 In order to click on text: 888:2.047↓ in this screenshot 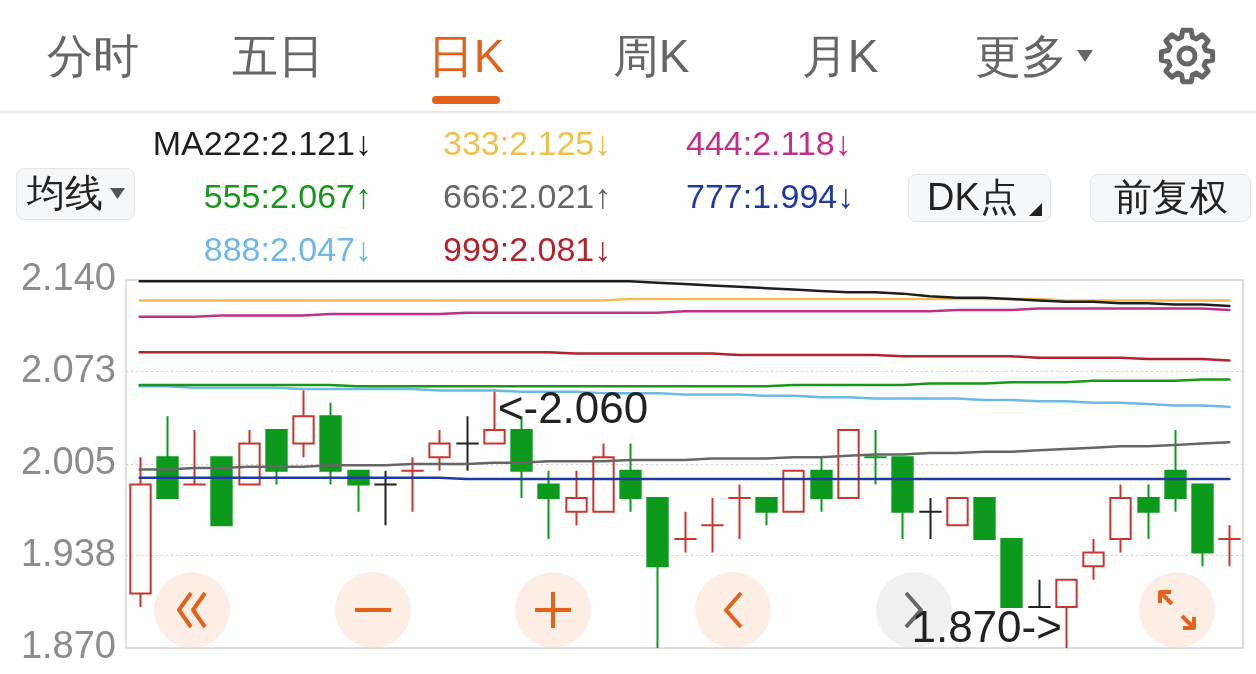, I will do `click(287, 249)`.